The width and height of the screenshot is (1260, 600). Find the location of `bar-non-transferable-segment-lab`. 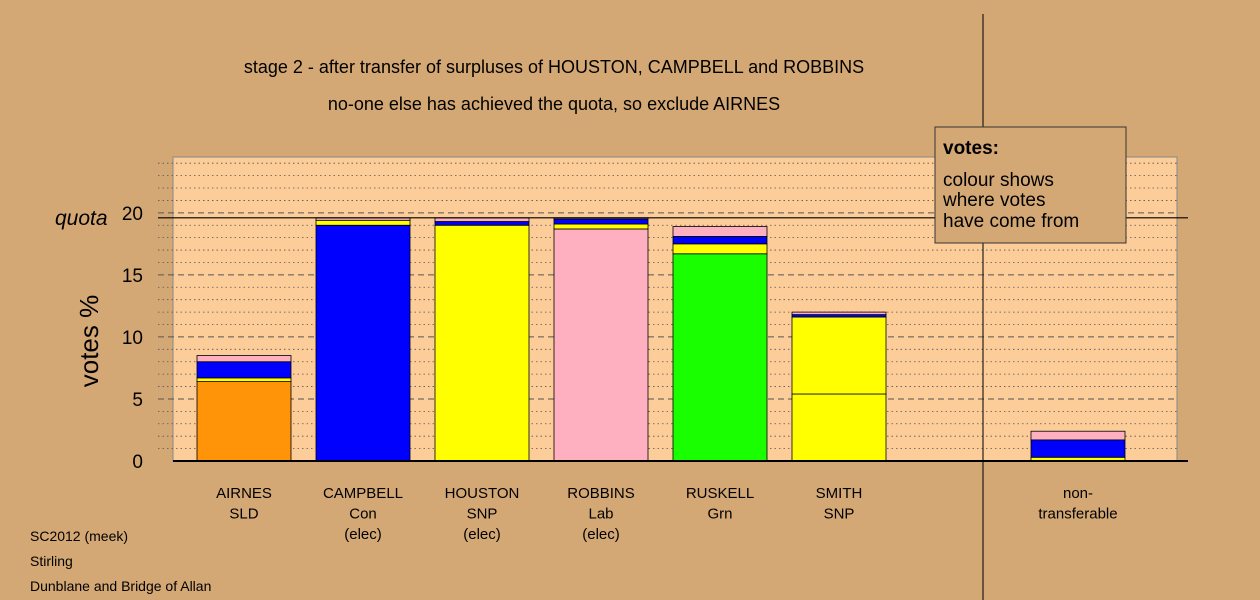

bar-non-transferable-segment-lab is located at coordinates (1078, 435).